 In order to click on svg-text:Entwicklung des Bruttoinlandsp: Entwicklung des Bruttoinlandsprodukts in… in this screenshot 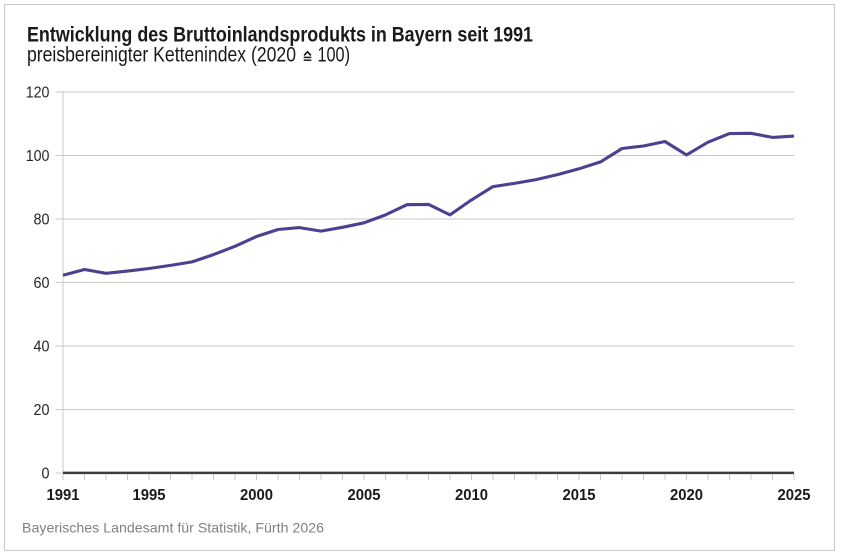, I will do `click(280, 35)`.